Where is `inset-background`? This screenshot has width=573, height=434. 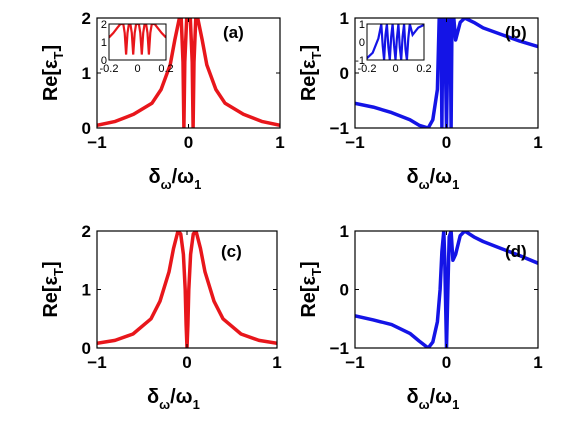 inset-background is located at coordinates (137, 42).